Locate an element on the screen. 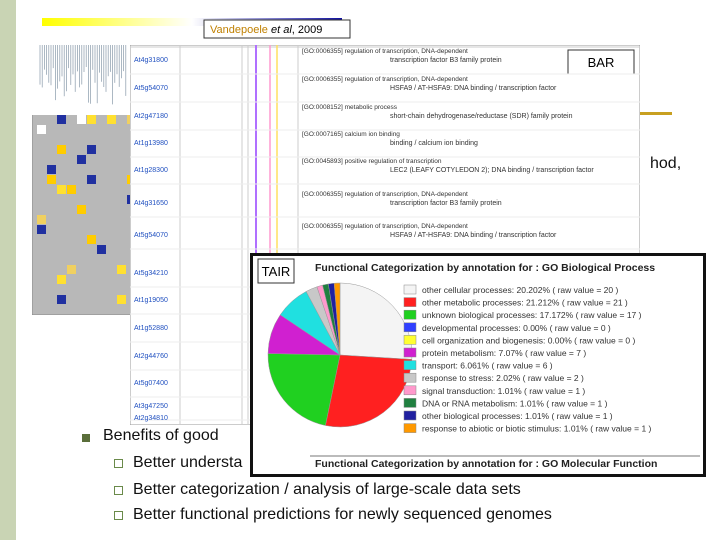  gene-id: At2g47180 is located at coordinates (151, 116).